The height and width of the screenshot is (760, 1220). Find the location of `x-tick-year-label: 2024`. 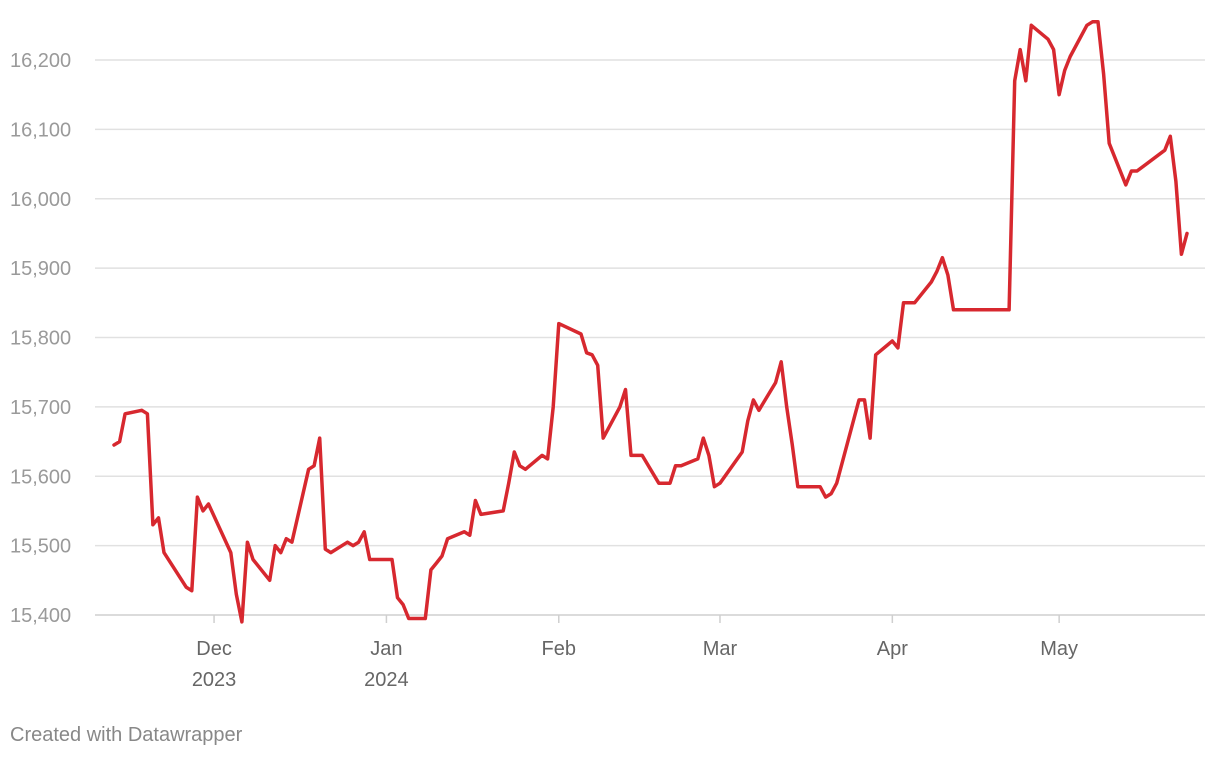

x-tick-year-label: 2024 is located at coordinates (386, 680).